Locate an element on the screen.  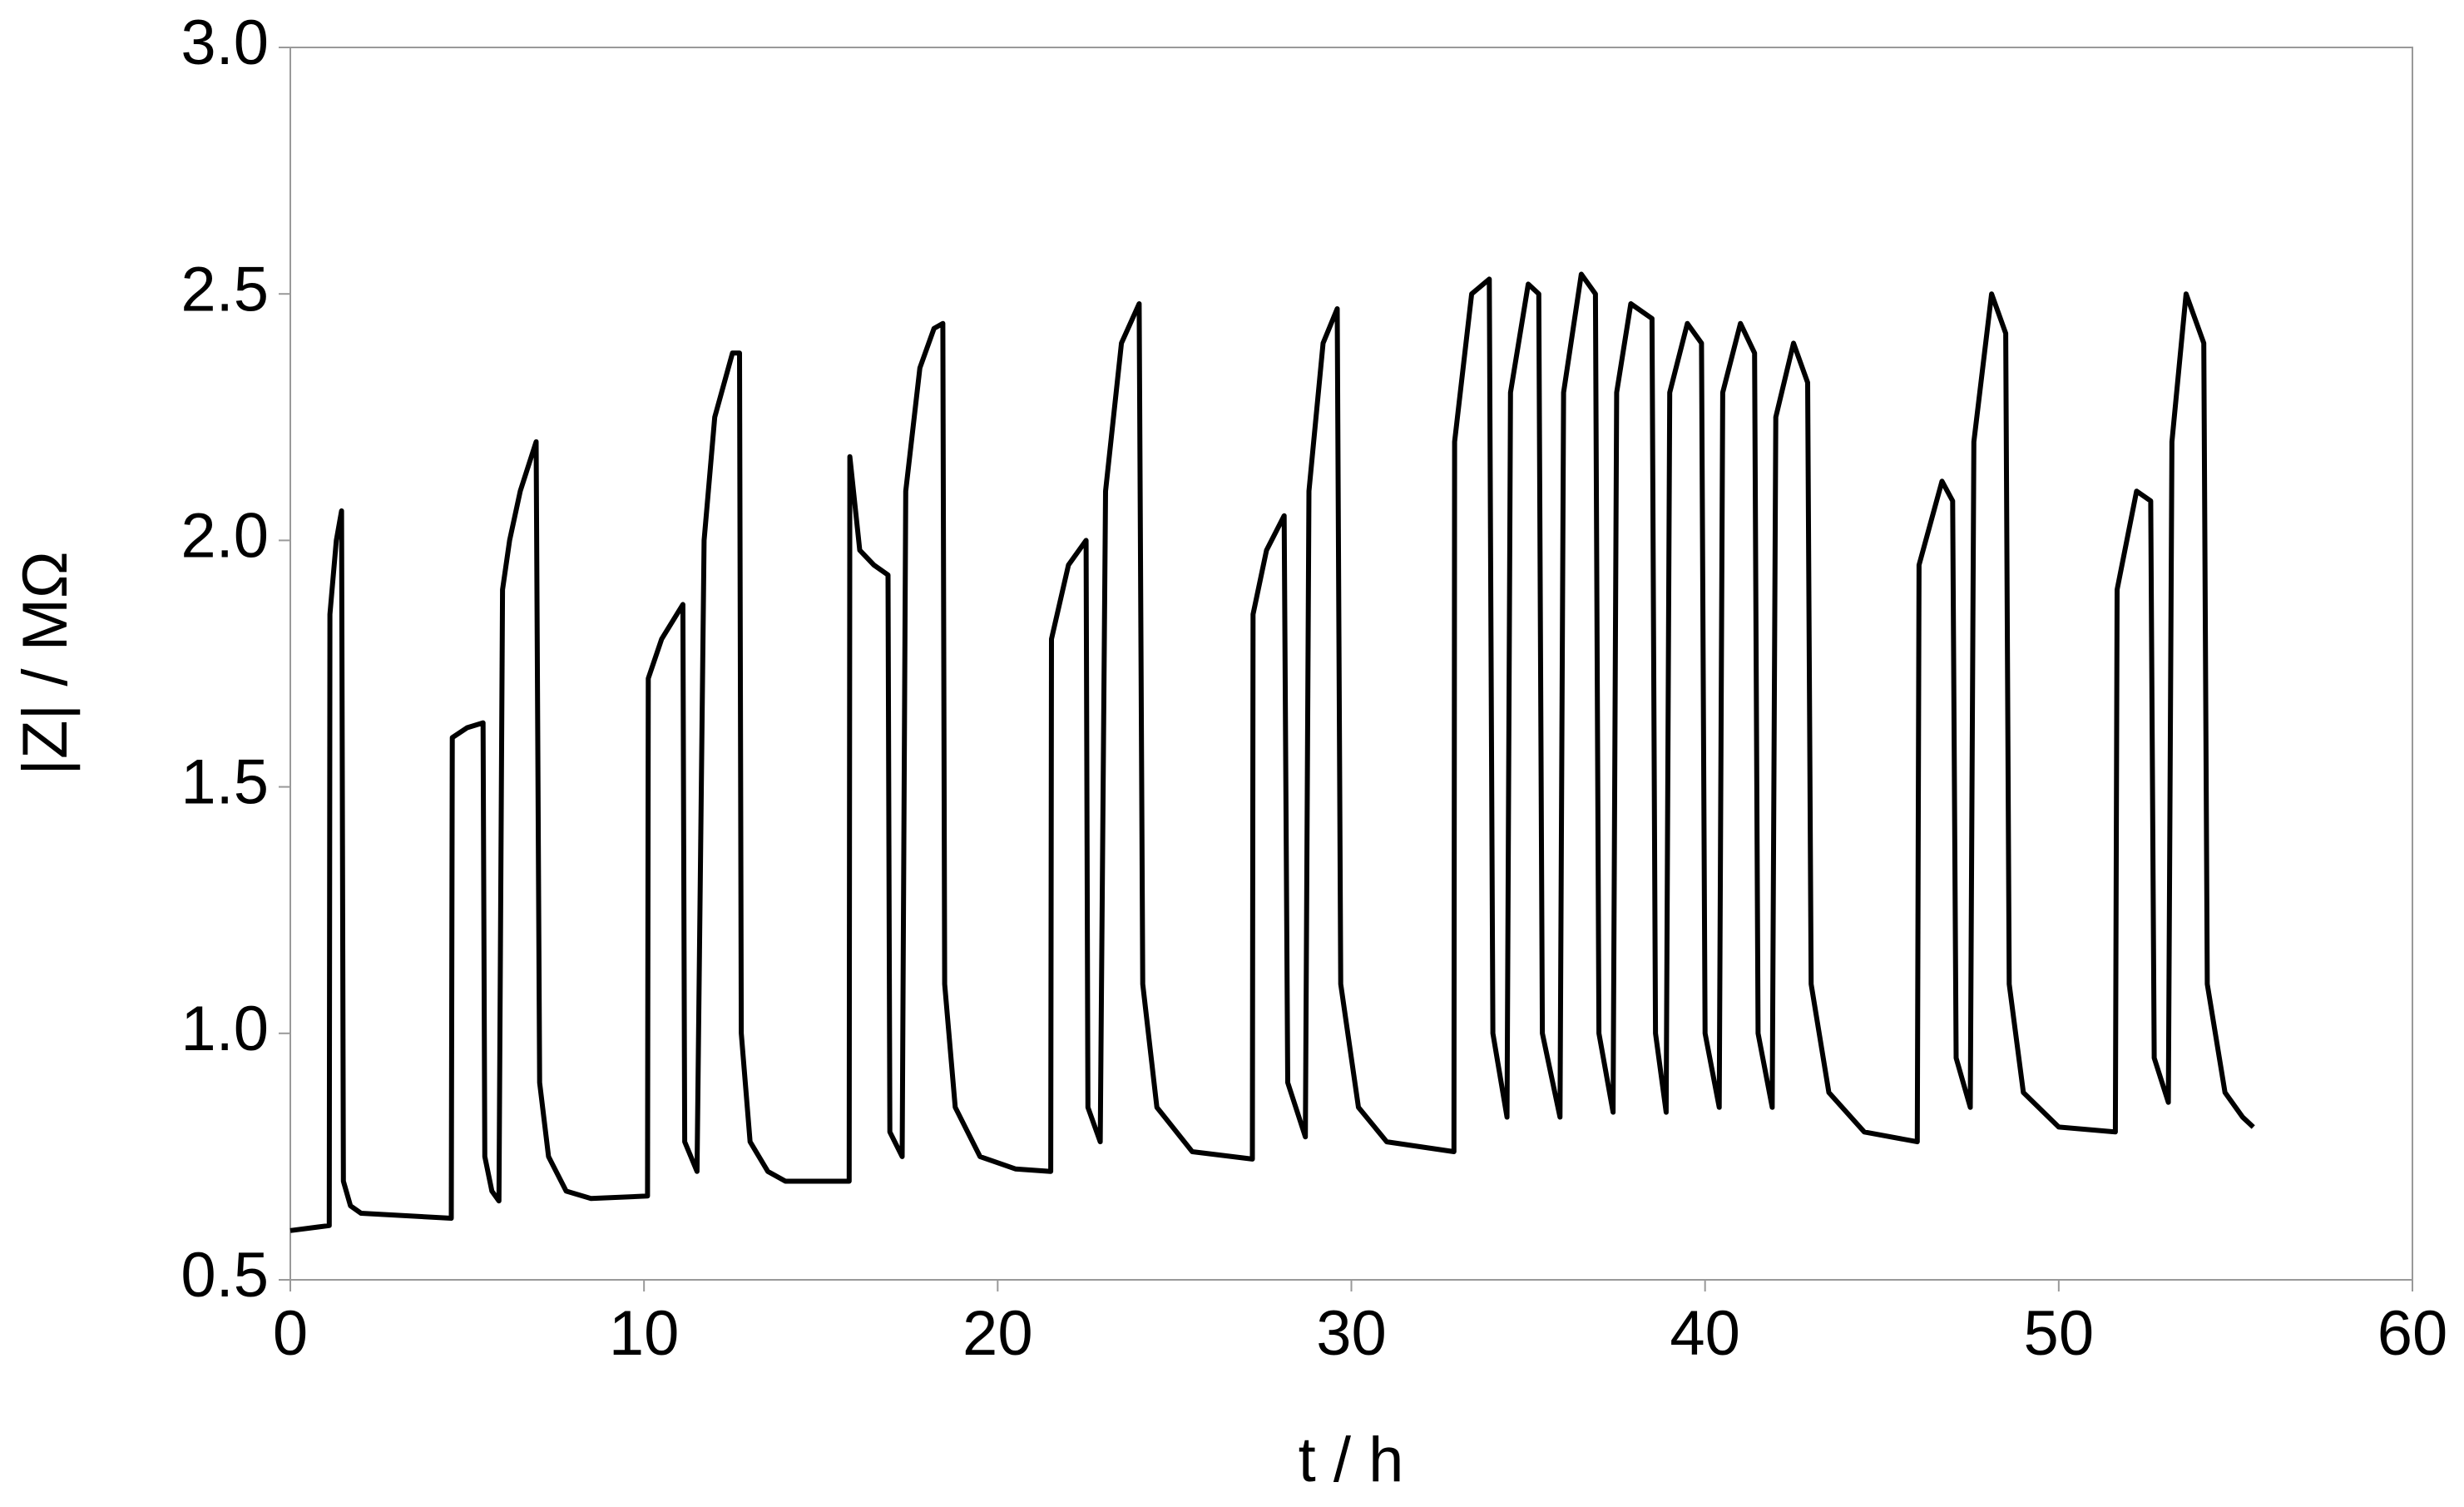
y-tick-label: 1.0 is located at coordinates (225, 1029).